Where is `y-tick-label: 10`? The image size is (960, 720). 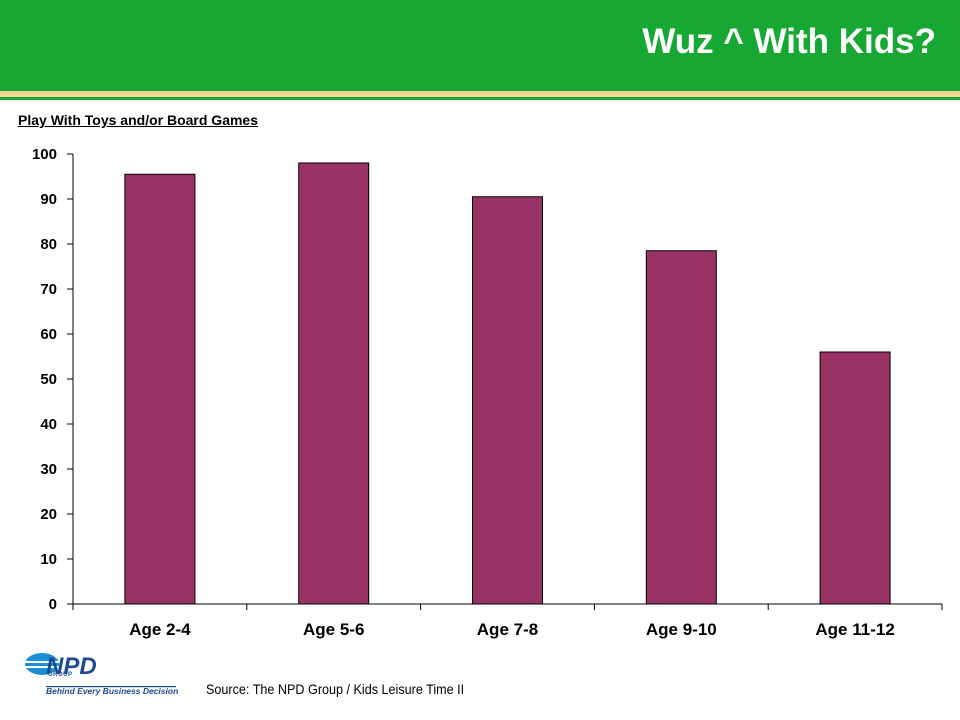 y-tick-label: 10 is located at coordinates (48, 559).